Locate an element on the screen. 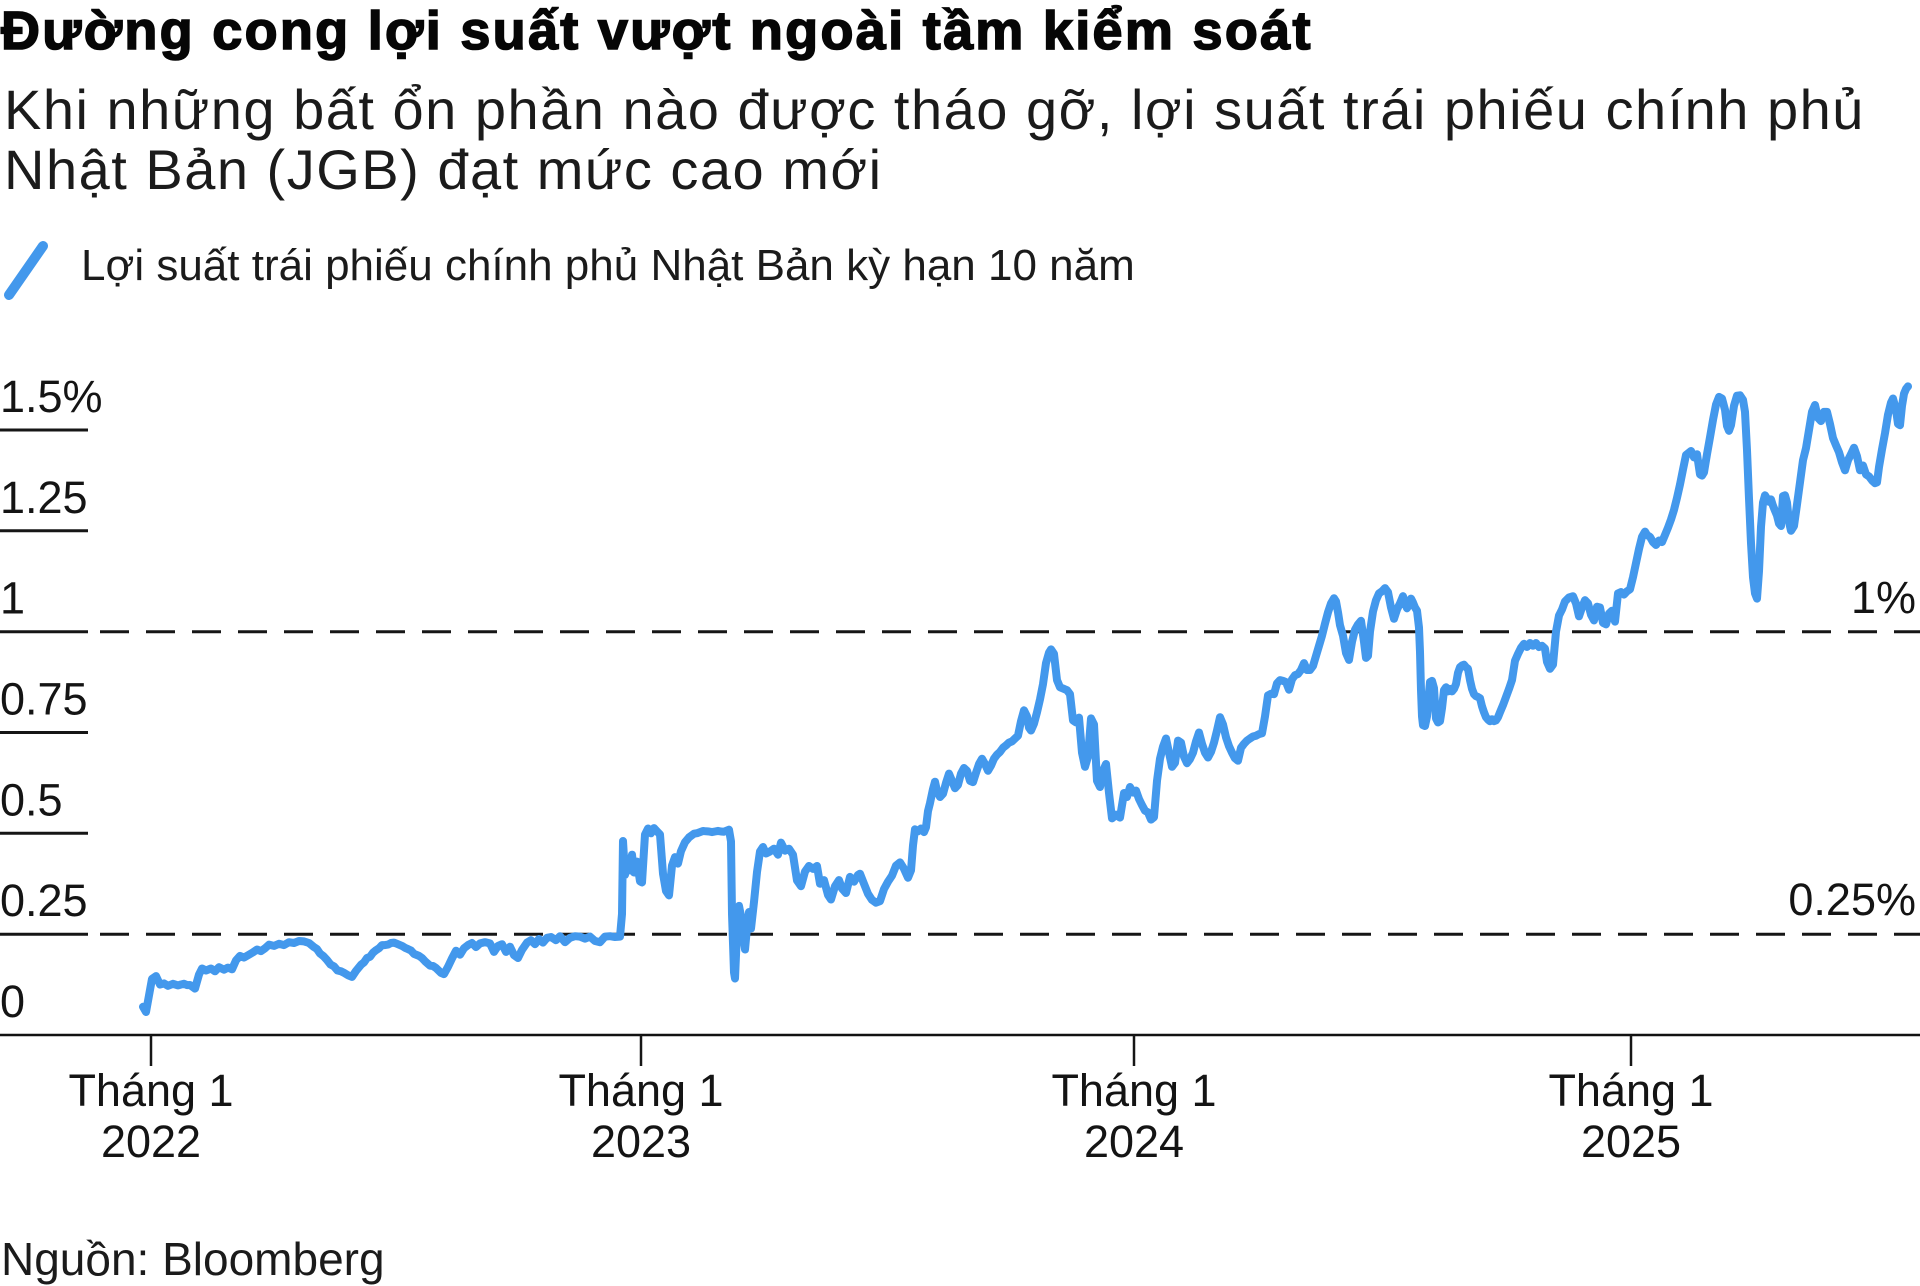 This screenshot has width=1920, height=1286. svg-text: 2024 is located at coordinates (1134, 1141).